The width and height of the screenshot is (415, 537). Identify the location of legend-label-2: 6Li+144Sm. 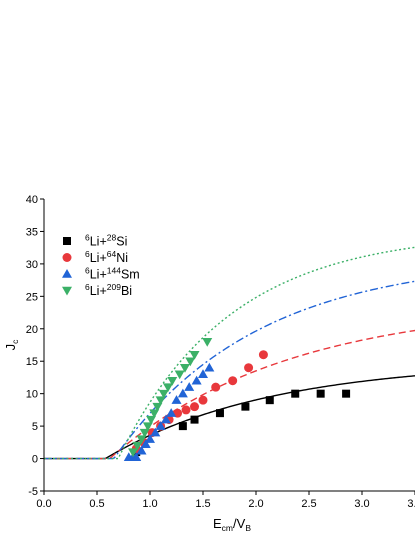
(112, 274).